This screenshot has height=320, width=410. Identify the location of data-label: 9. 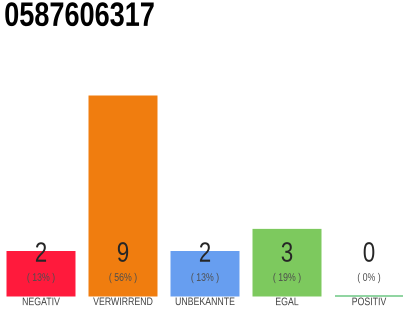
(123, 252).